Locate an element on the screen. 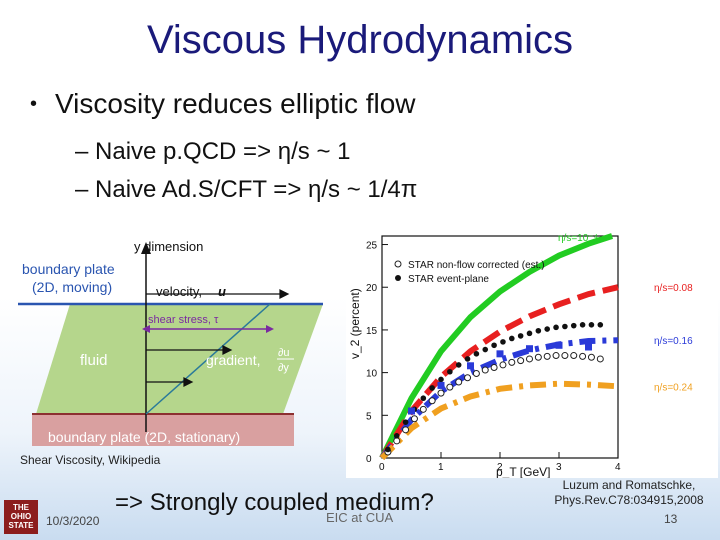 Image resolution: width=720 pixels, height=540 pixels. series-label-1: η/s=0.08 is located at coordinates (673, 288).